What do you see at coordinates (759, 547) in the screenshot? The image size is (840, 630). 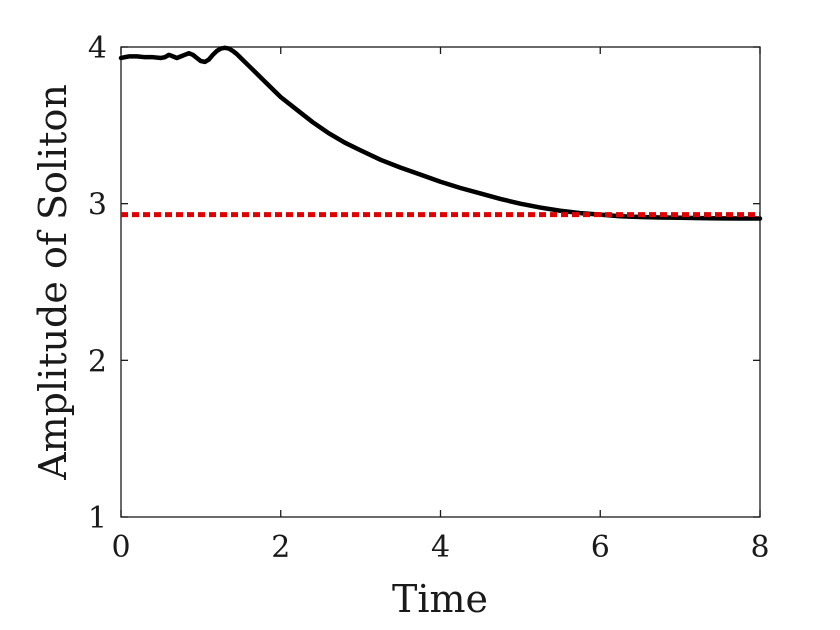 I see `x-tick-label: 8` at bounding box center [759, 547].